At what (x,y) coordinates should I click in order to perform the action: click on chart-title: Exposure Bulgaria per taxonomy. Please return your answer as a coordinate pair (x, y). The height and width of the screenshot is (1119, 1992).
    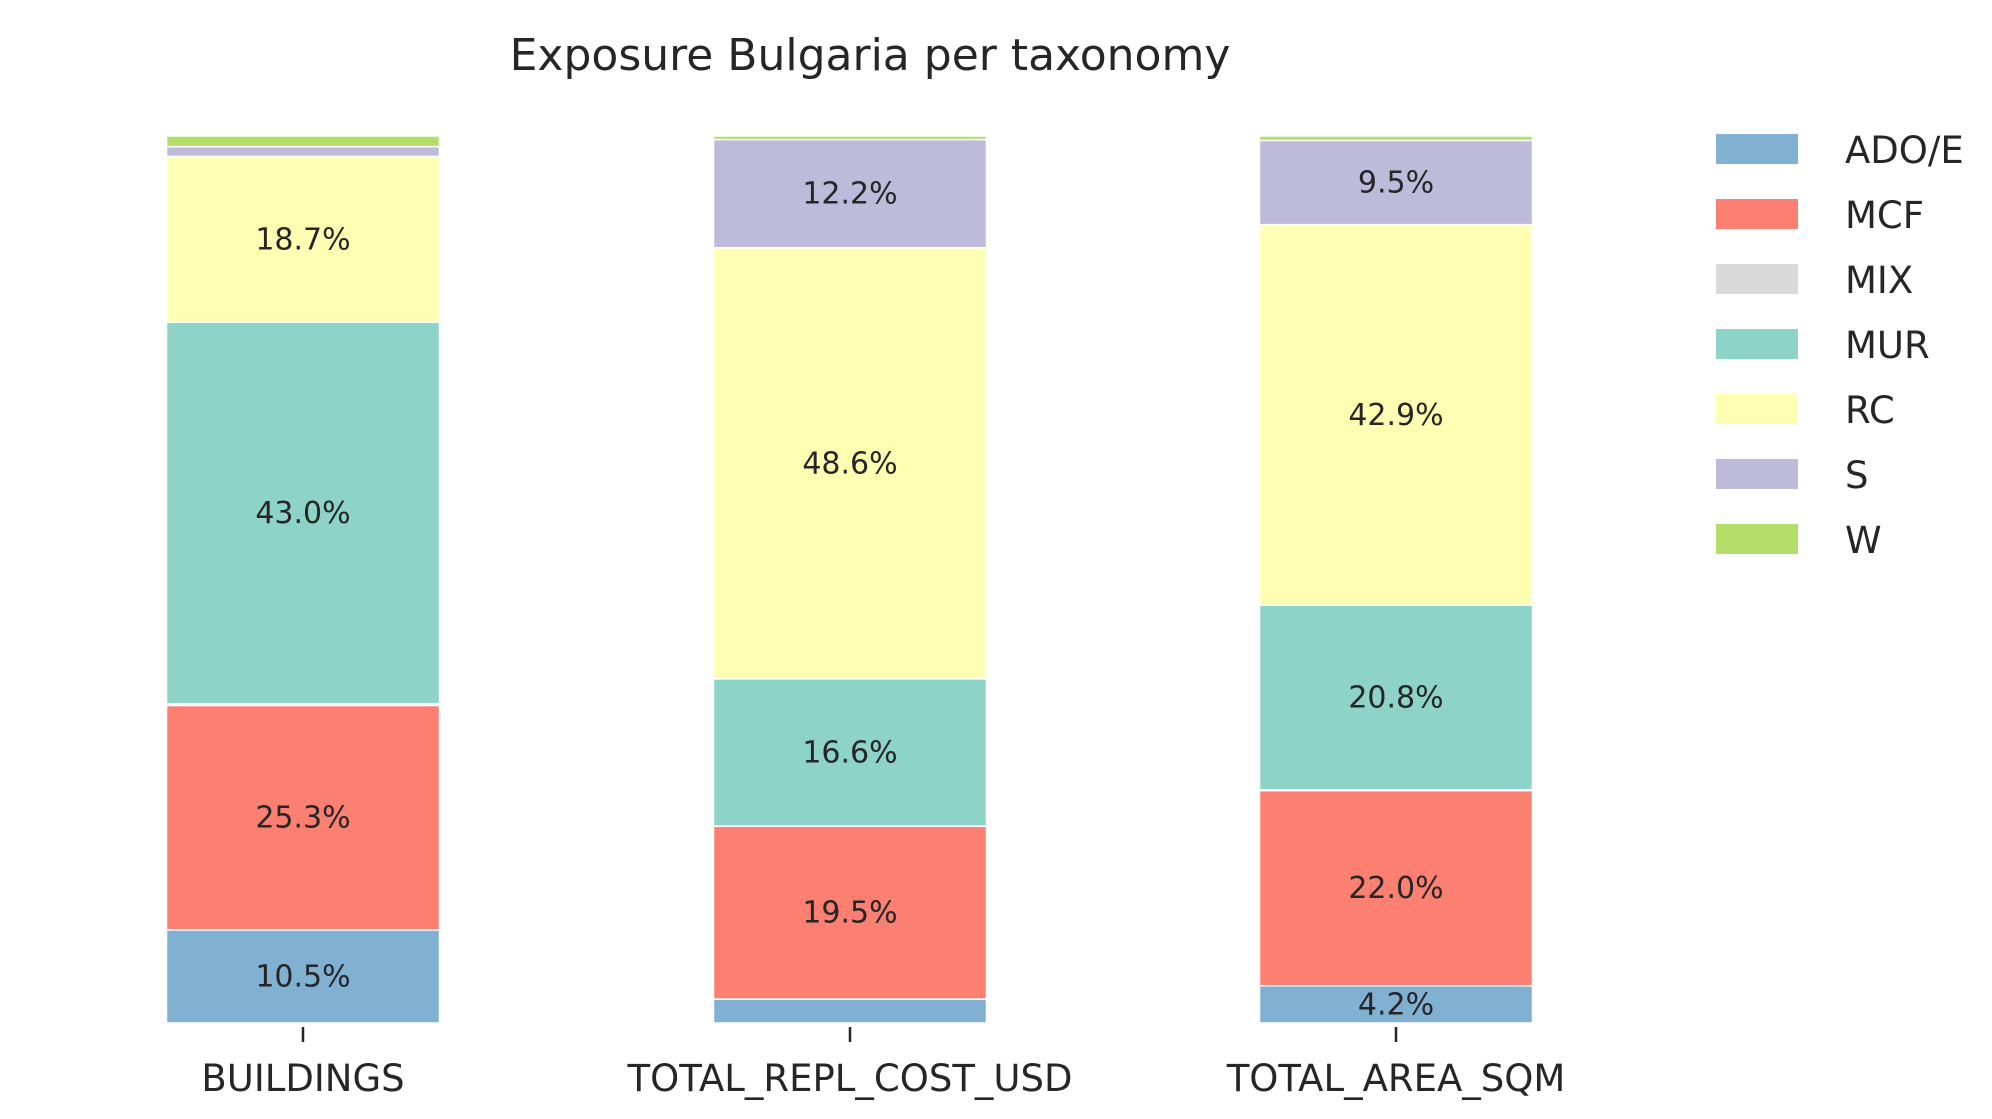
    Looking at the image, I should click on (870, 55).